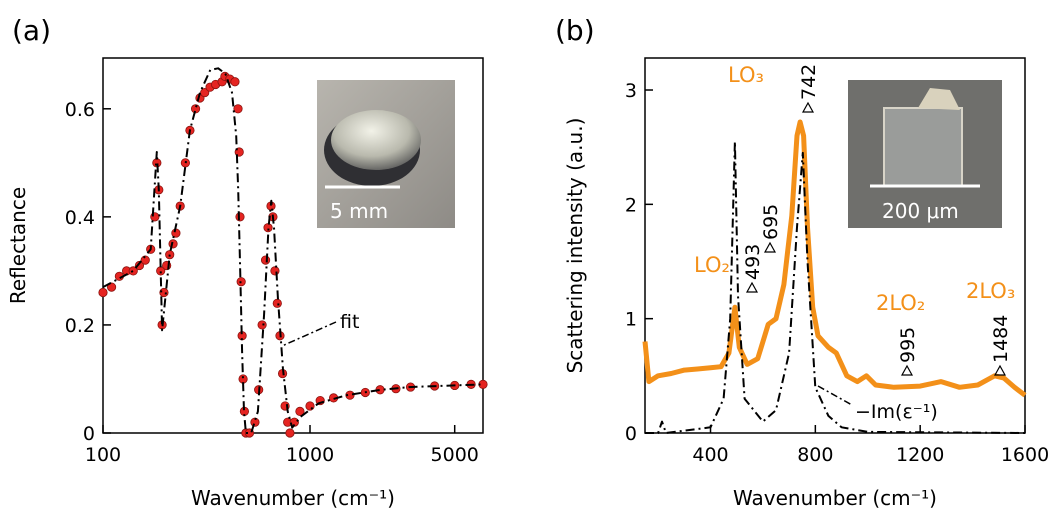 The image size is (1061, 525). I want to click on peak-label: LO₃, so click(746, 75).